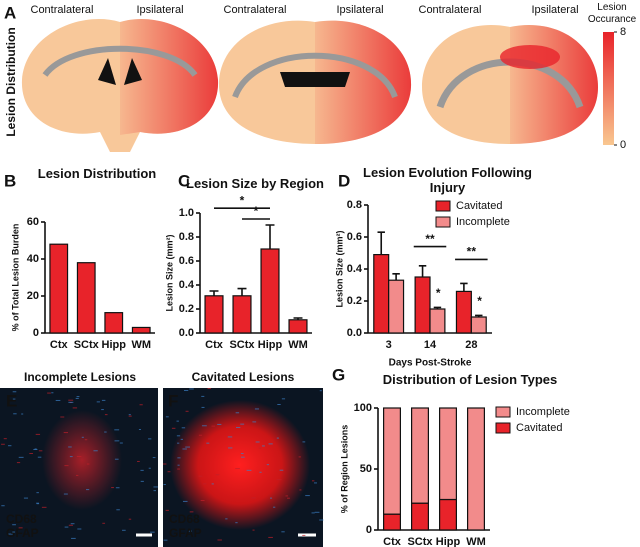 The height and width of the screenshot is (547, 640). I want to click on y-tick-label: 1.0, so click(186, 213).